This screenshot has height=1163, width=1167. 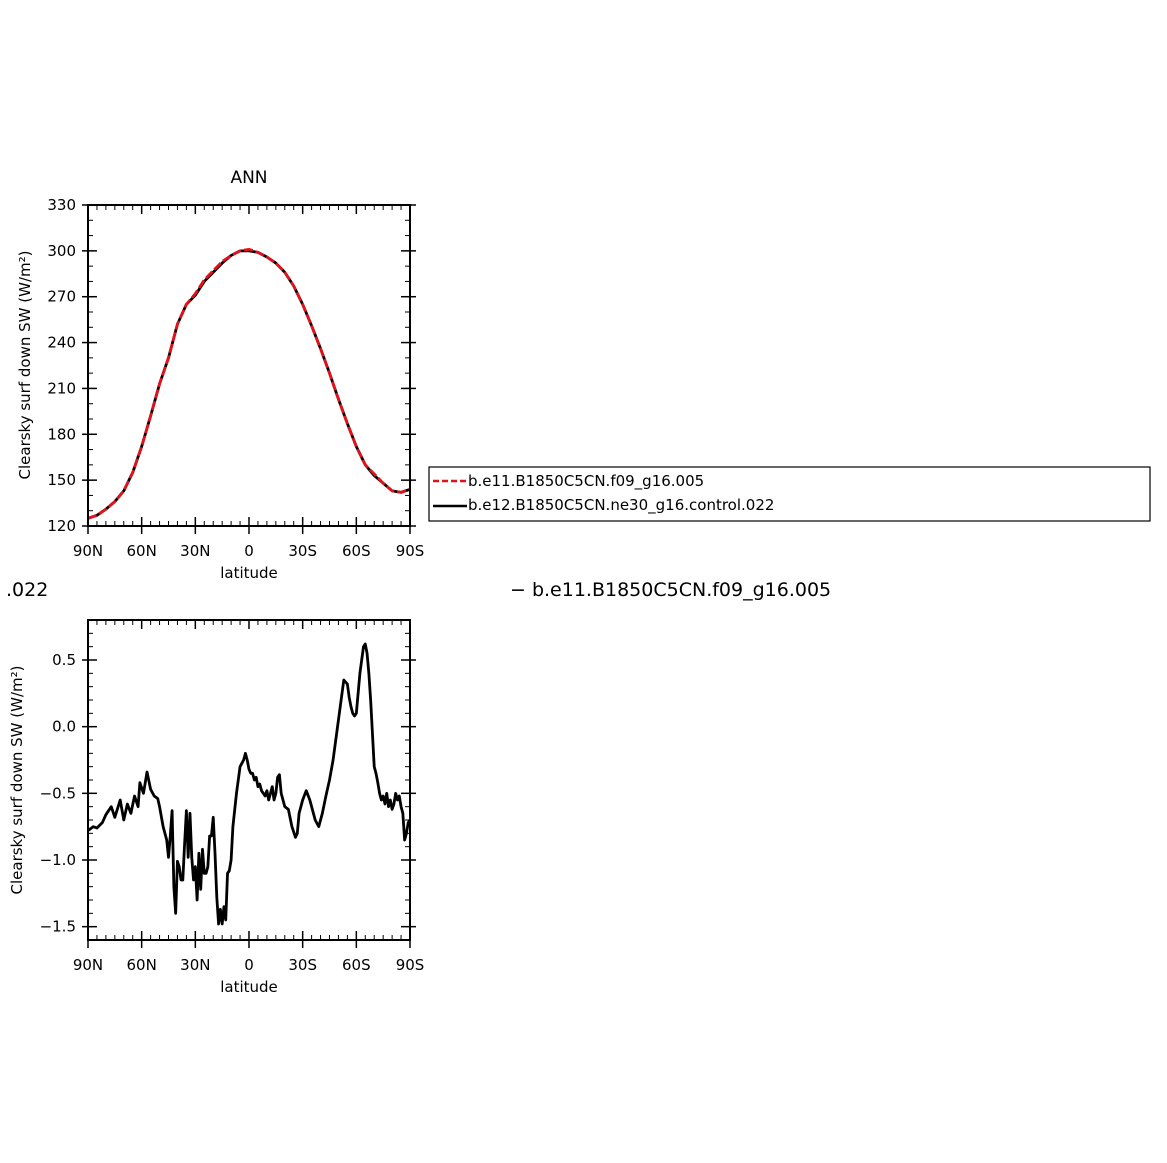 I want to click on bottom-series-group, so click(x=249, y=784).